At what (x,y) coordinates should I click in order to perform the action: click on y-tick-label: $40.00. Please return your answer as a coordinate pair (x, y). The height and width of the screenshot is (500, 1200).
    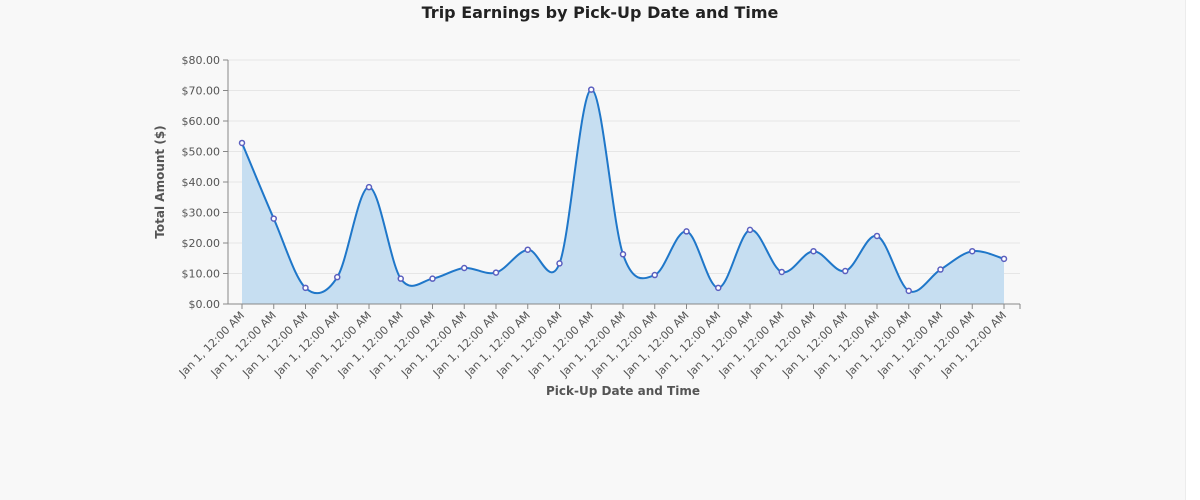
    Looking at the image, I should click on (201, 182).